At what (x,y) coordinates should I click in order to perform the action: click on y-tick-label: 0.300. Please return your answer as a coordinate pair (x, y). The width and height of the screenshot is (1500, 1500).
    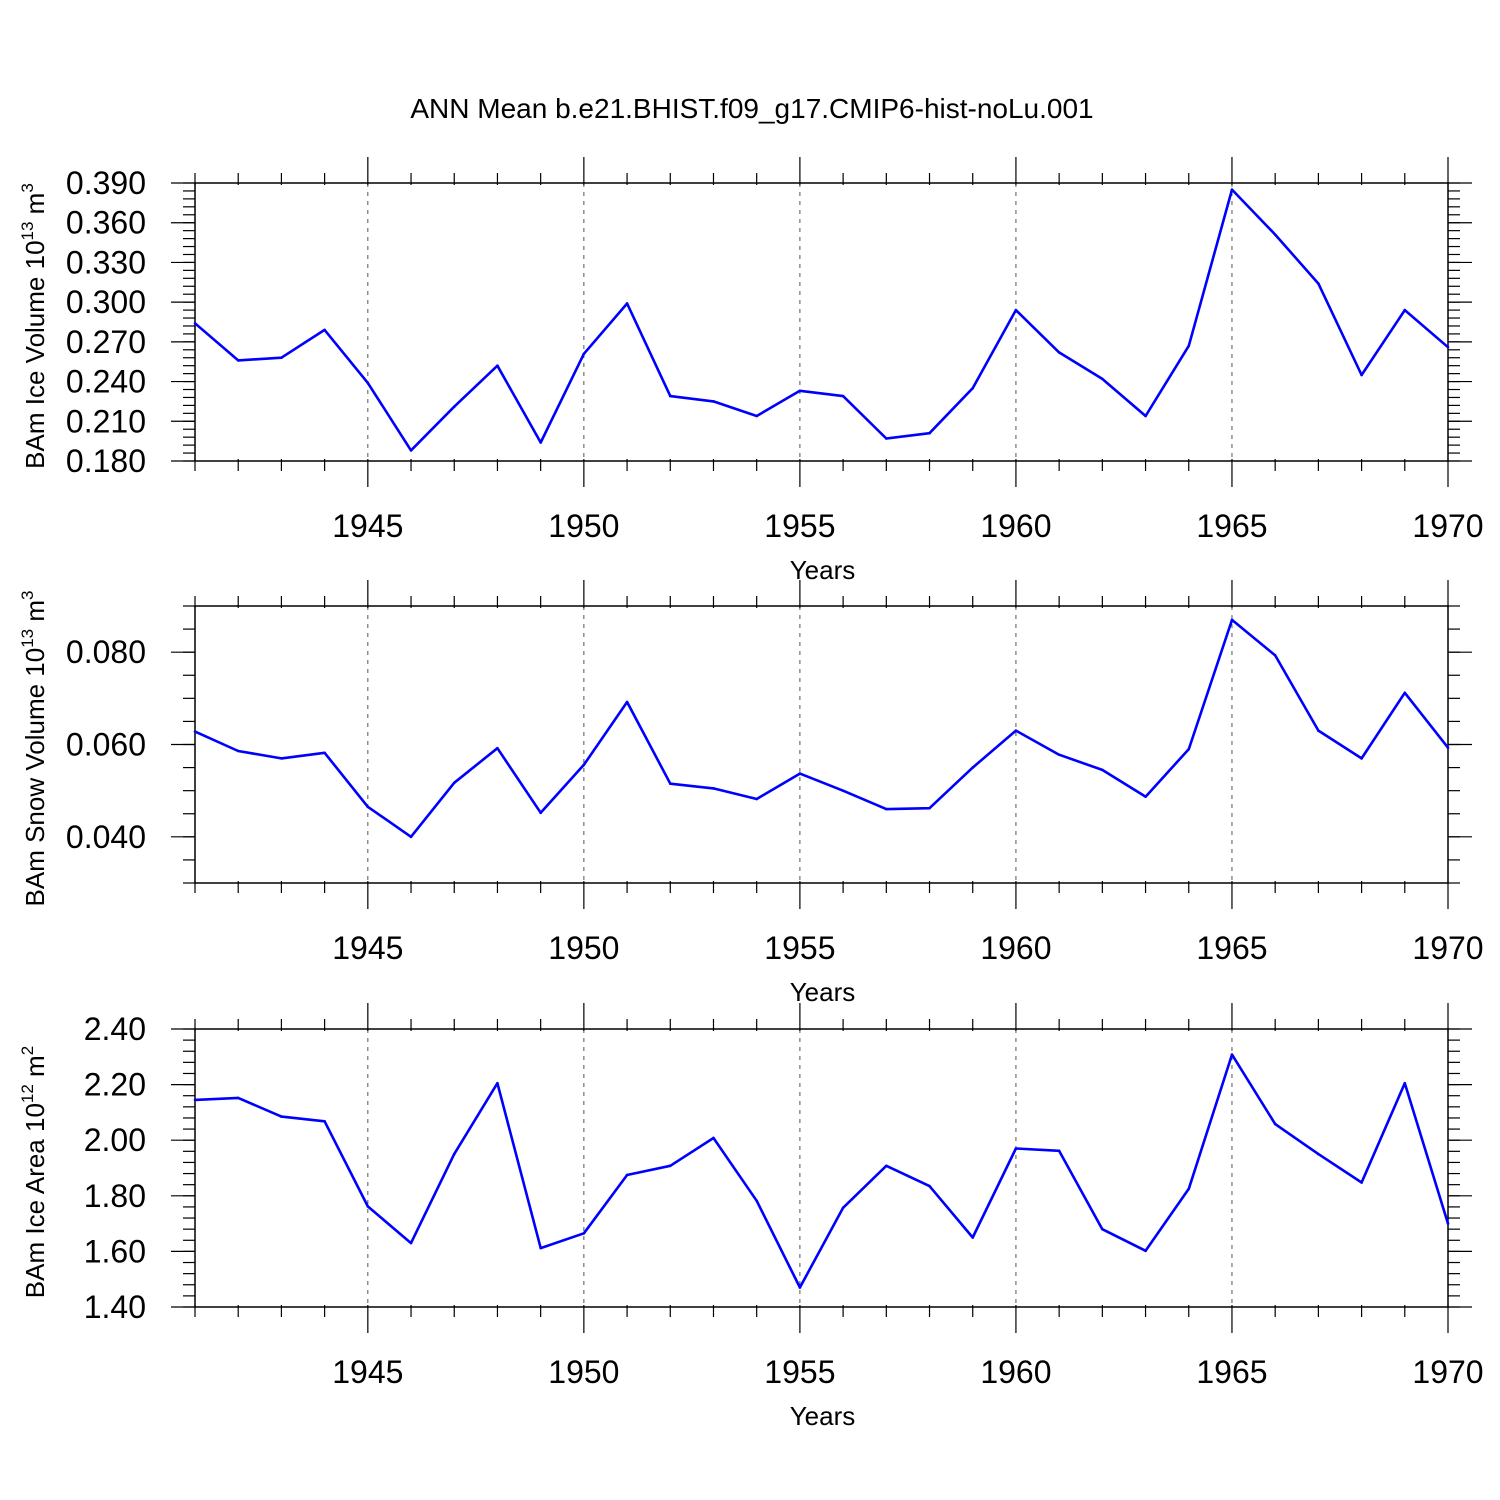
    Looking at the image, I should click on (106, 302).